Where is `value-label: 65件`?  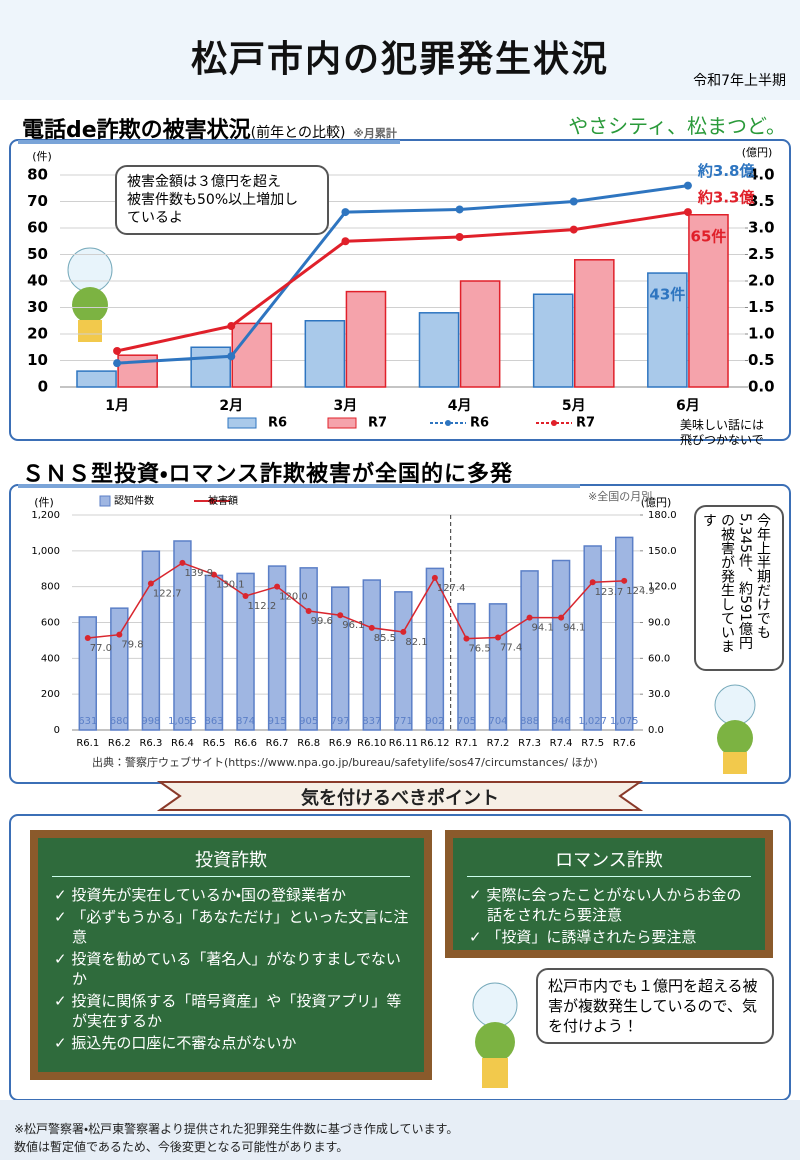
value-label: 65件 is located at coordinates (709, 236).